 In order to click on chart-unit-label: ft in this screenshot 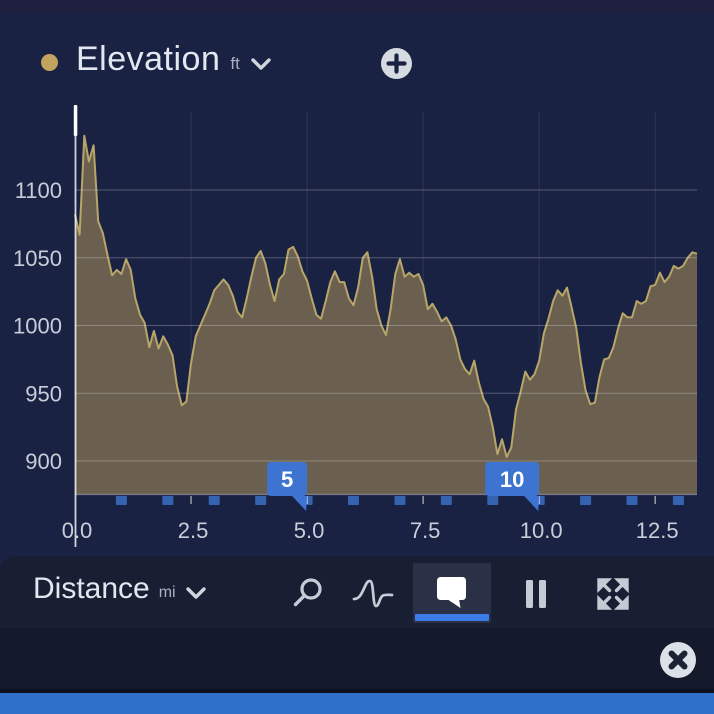, I will do `click(235, 63)`.